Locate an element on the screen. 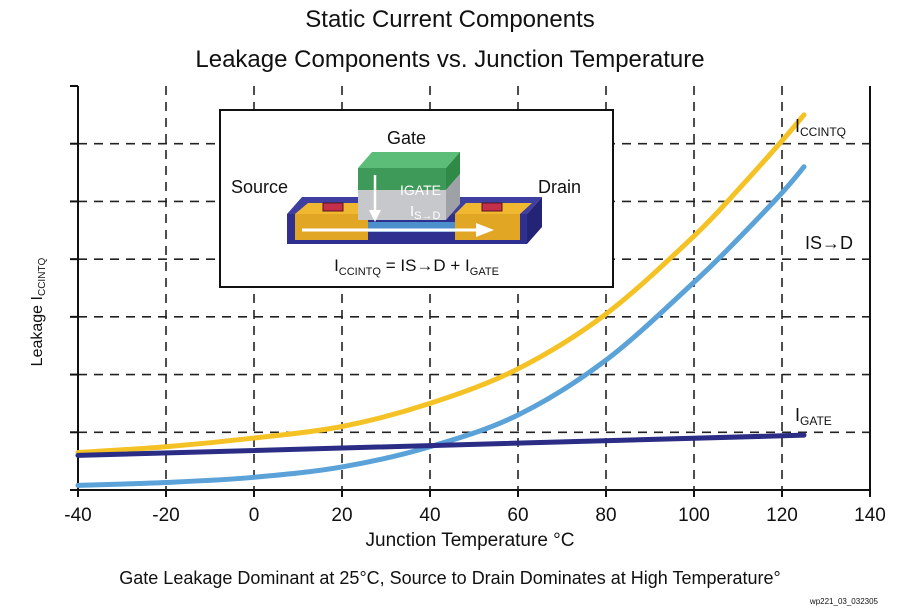 This screenshot has width=900, height=610. source-contact is located at coordinates (333, 207).